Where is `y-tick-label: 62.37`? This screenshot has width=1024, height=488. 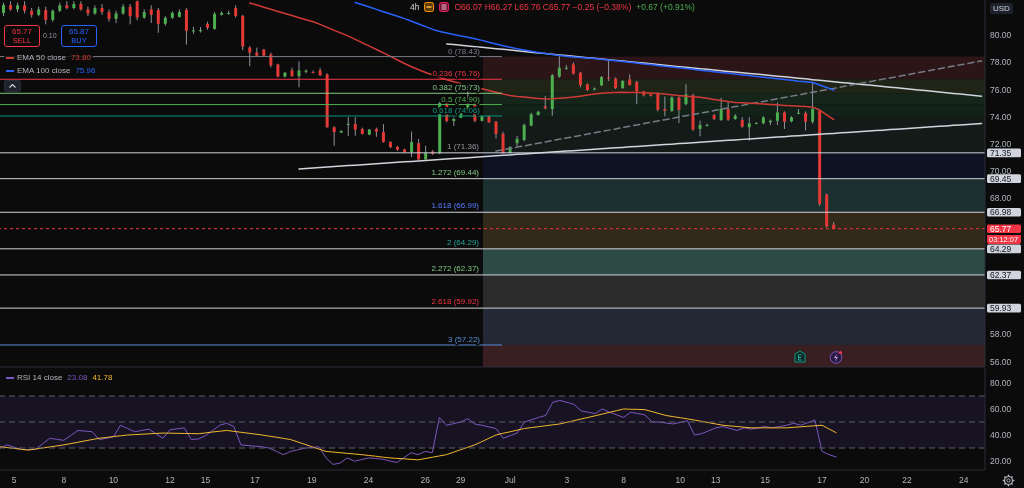 y-tick-label: 62.37 is located at coordinates (1001, 274).